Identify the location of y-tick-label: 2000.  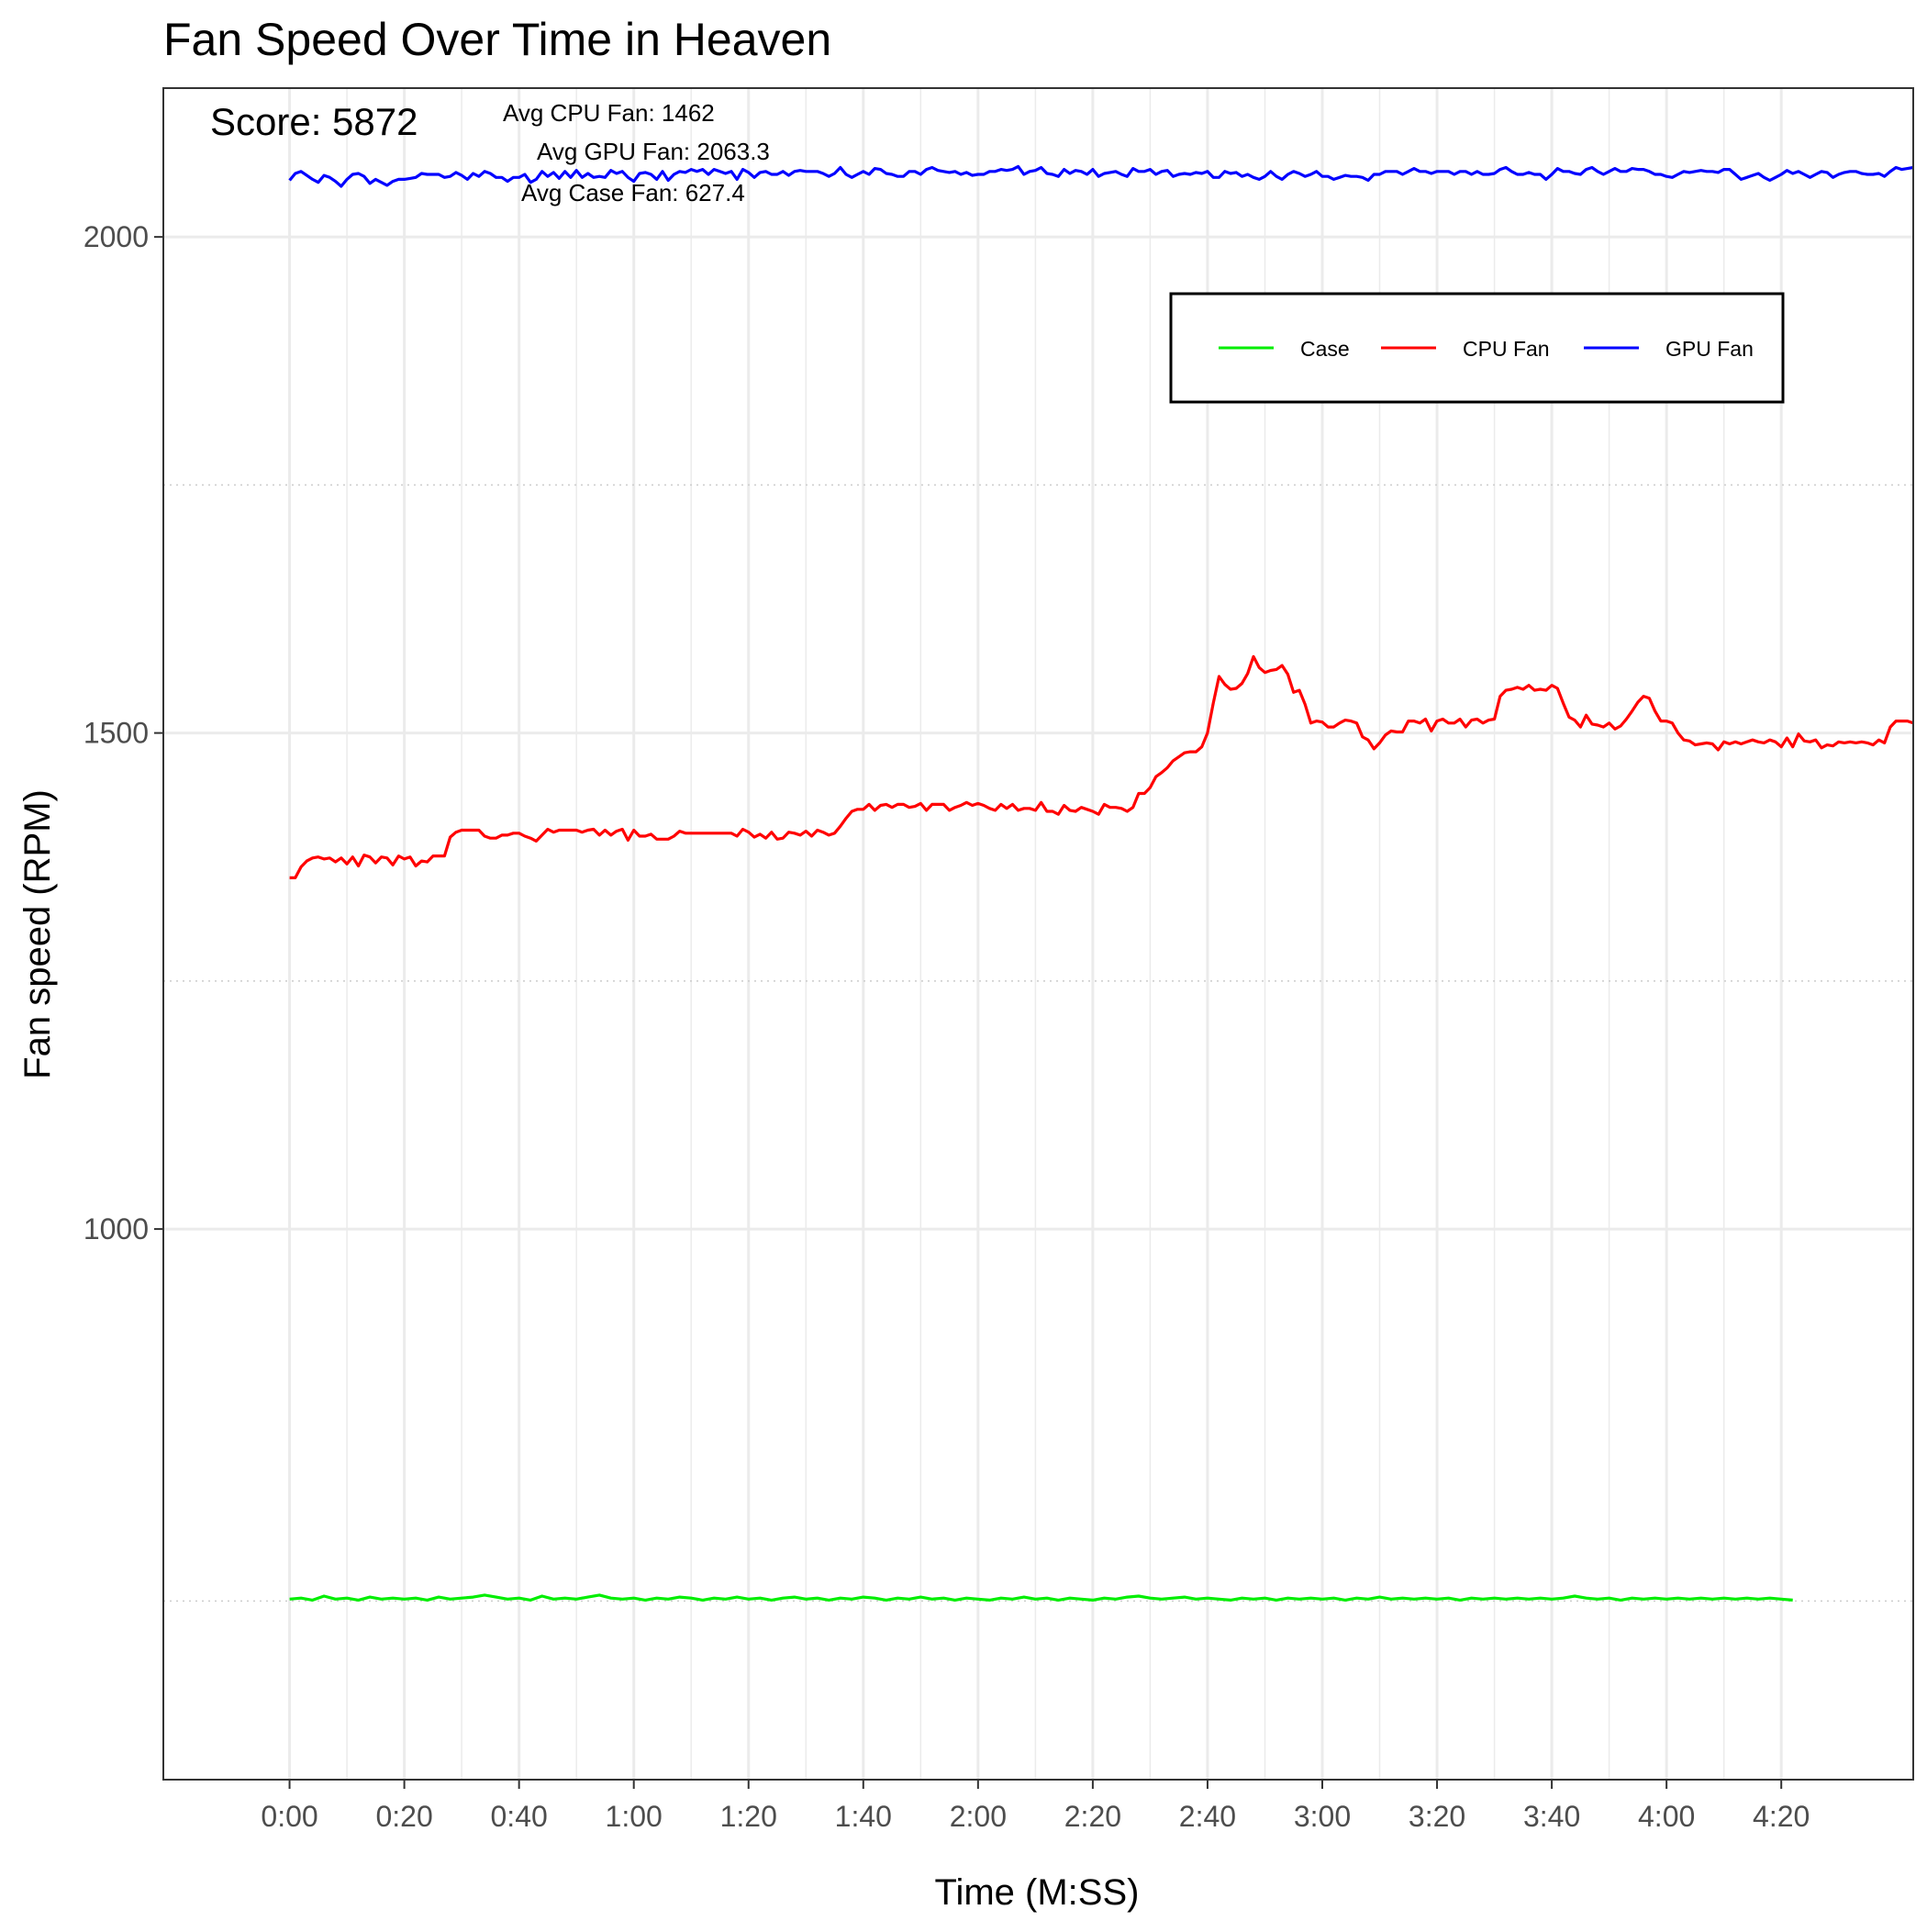
(116, 236).